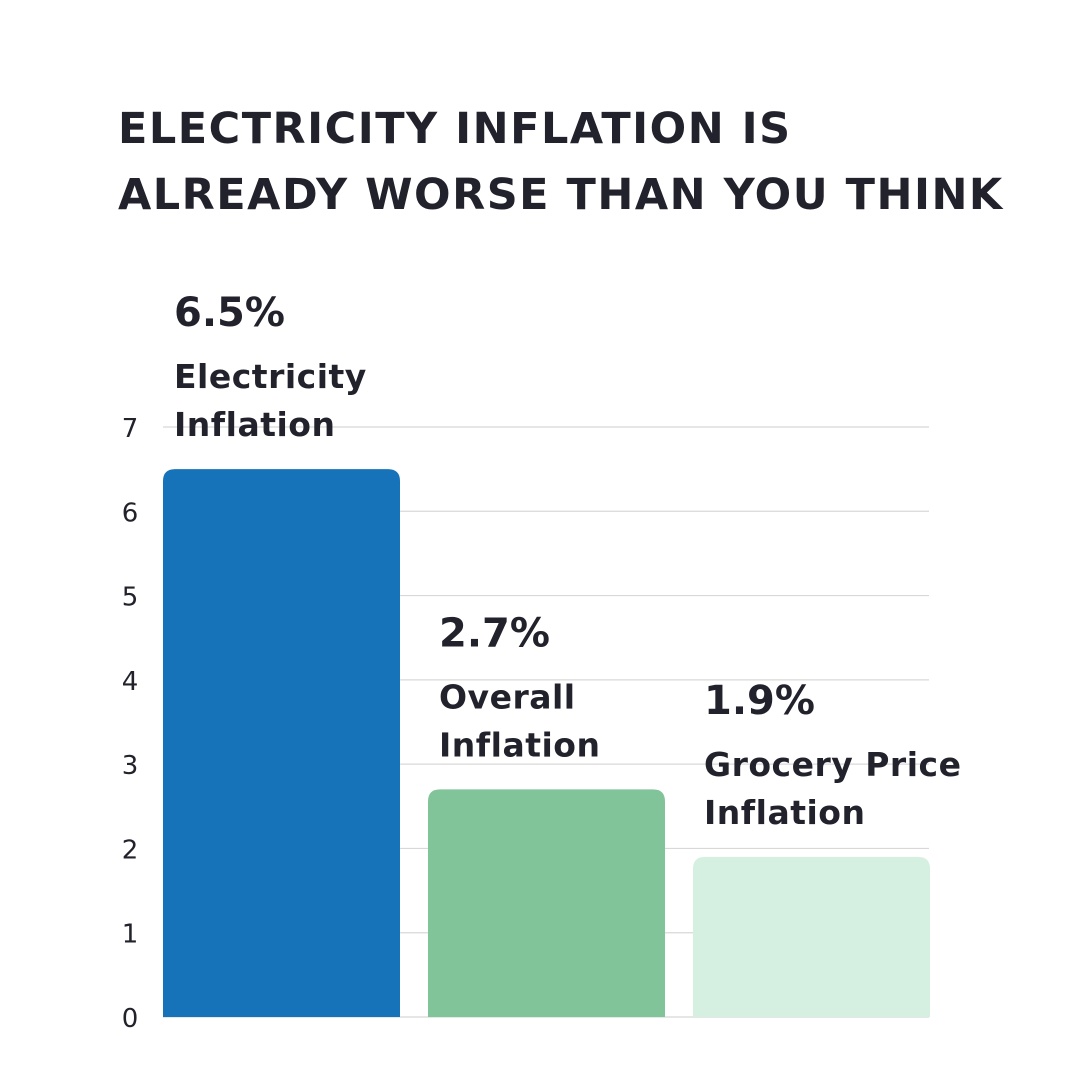 The image size is (1080, 1080). What do you see at coordinates (455, 129) in the screenshot?
I see `chart-title-line-1: ELECTRICITY INFLATION IS` at bounding box center [455, 129].